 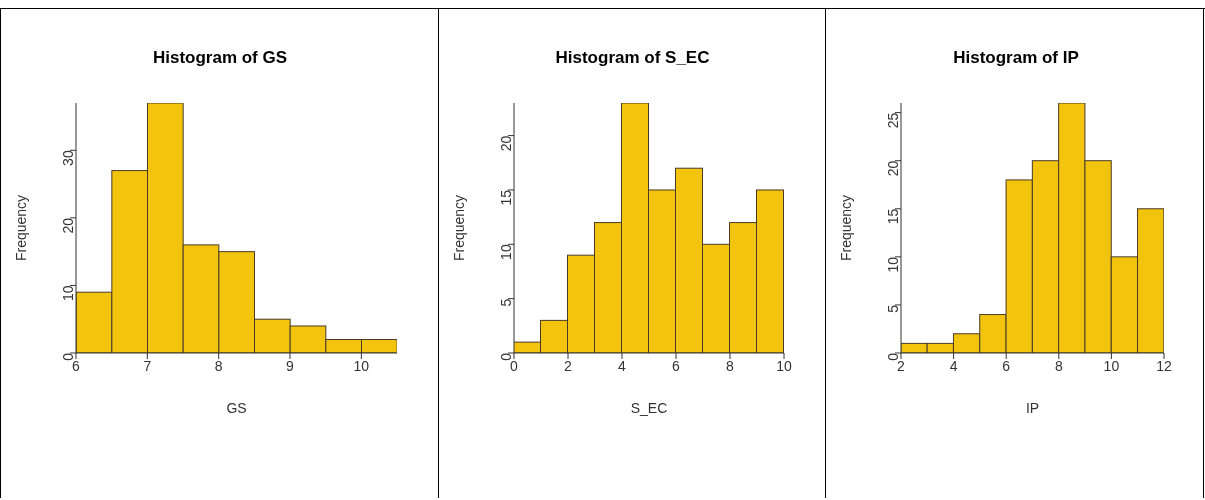 What do you see at coordinates (1164, 365) in the screenshot?
I see `x-tick-label: 12` at bounding box center [1164, 365].